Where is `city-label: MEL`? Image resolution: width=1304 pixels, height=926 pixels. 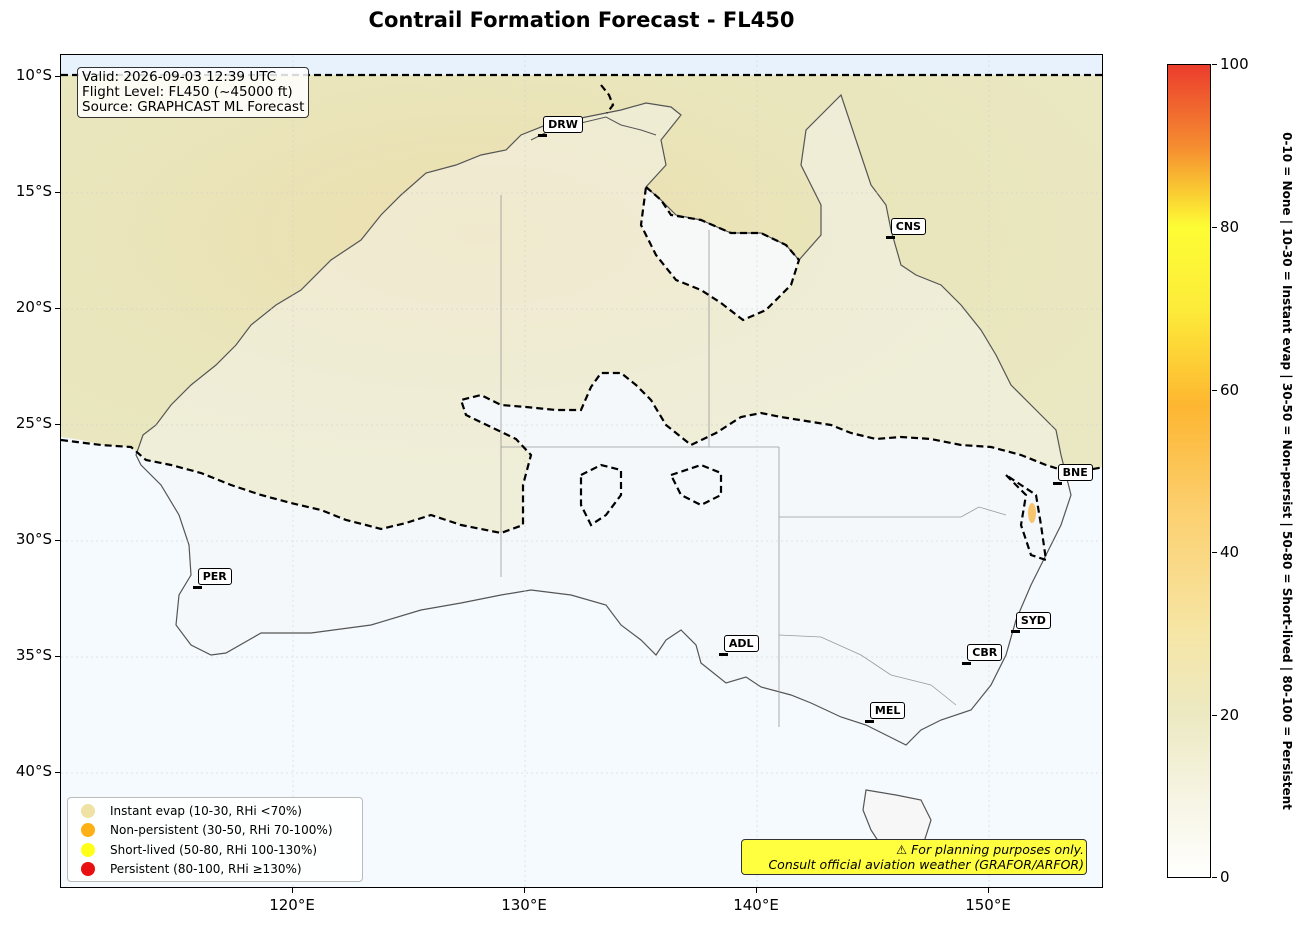 city-label: MEL is located at coordinates (887, 711).